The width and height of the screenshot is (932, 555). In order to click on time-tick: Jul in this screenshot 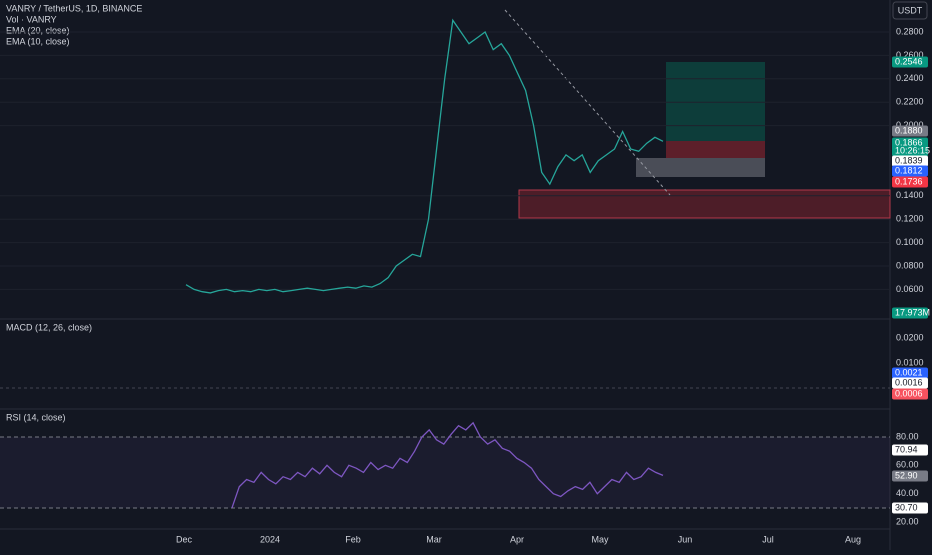, I will do `click(768, 539)`.